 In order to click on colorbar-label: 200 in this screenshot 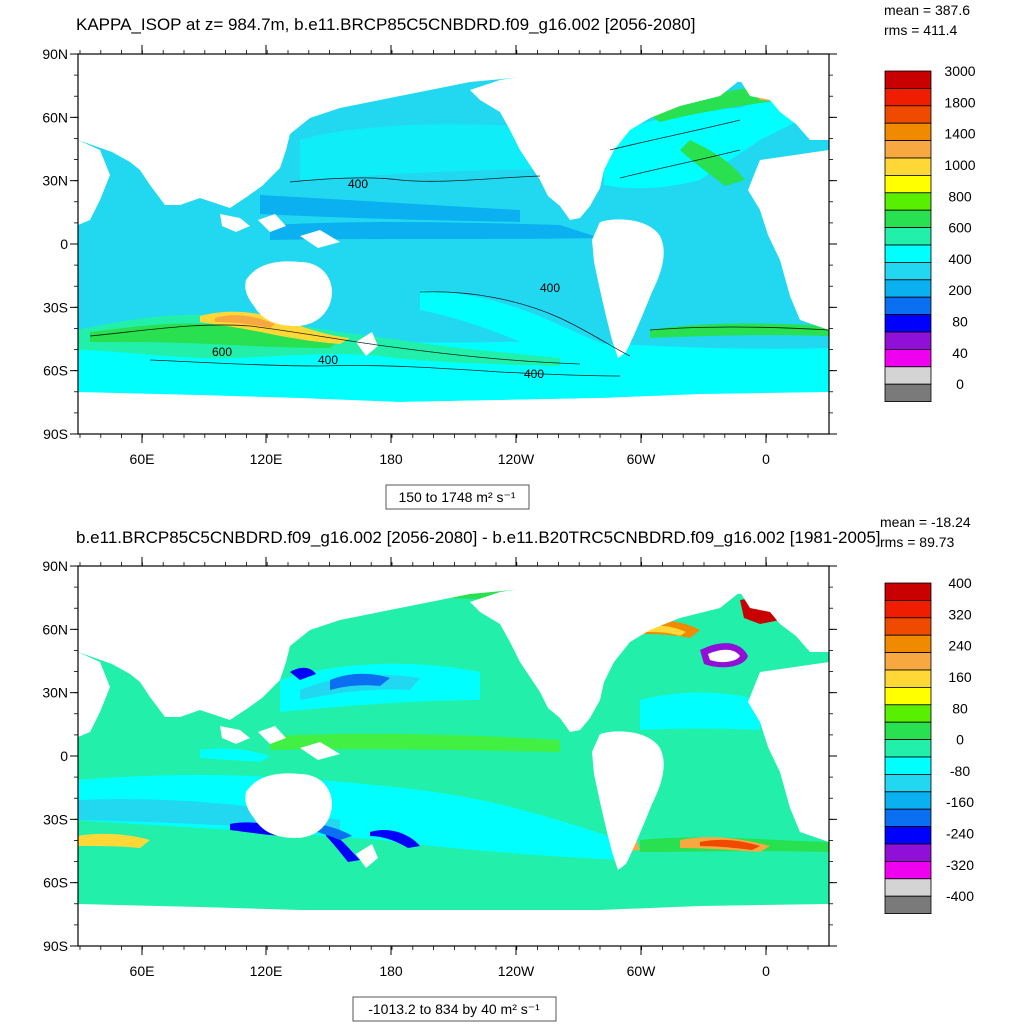, I will do `click(960, 290)`.